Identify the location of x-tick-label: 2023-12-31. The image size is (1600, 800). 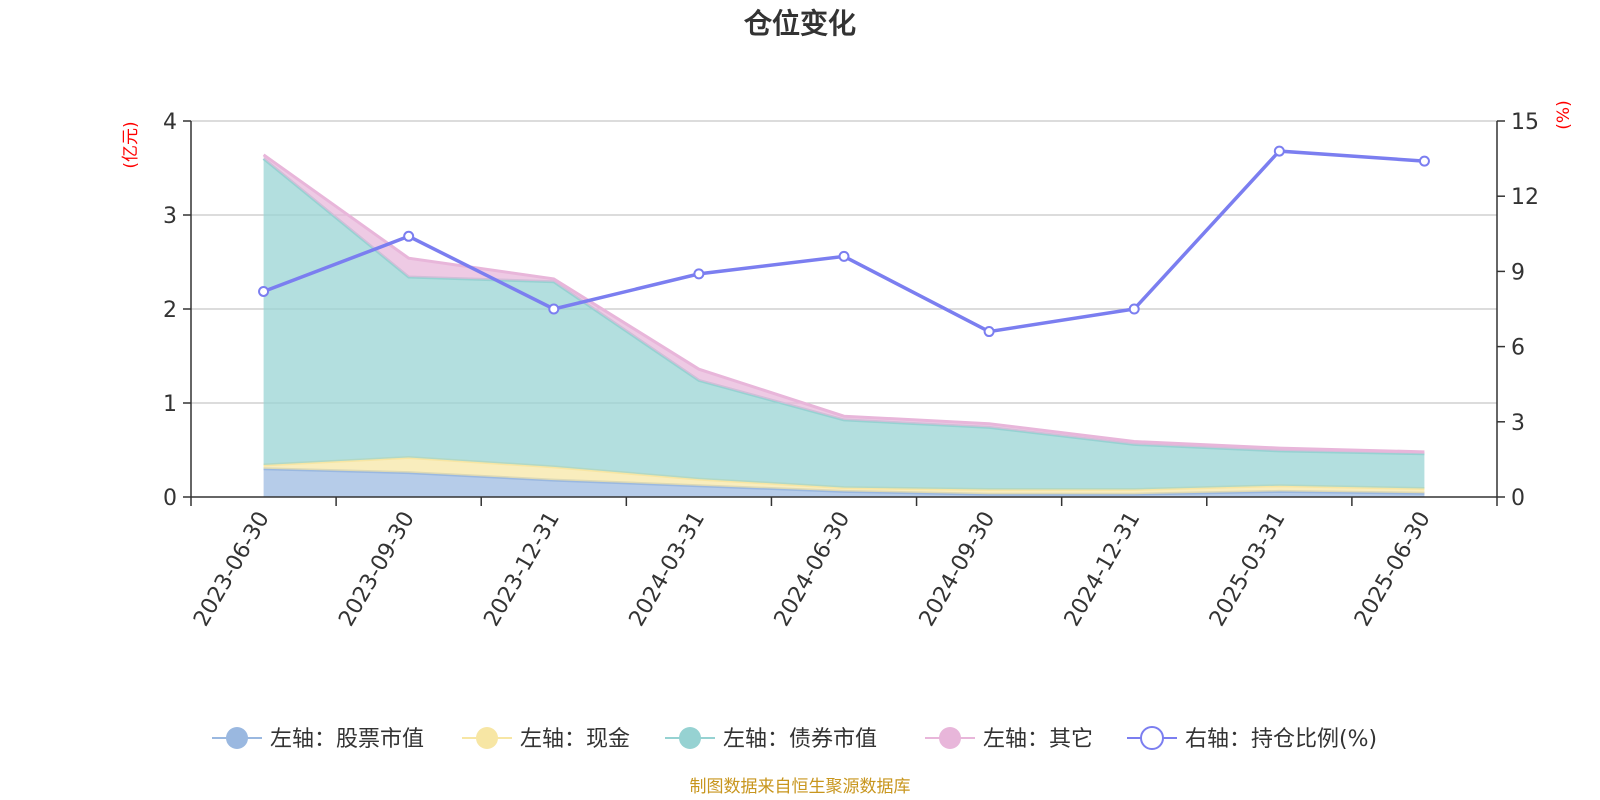
(522, 569).